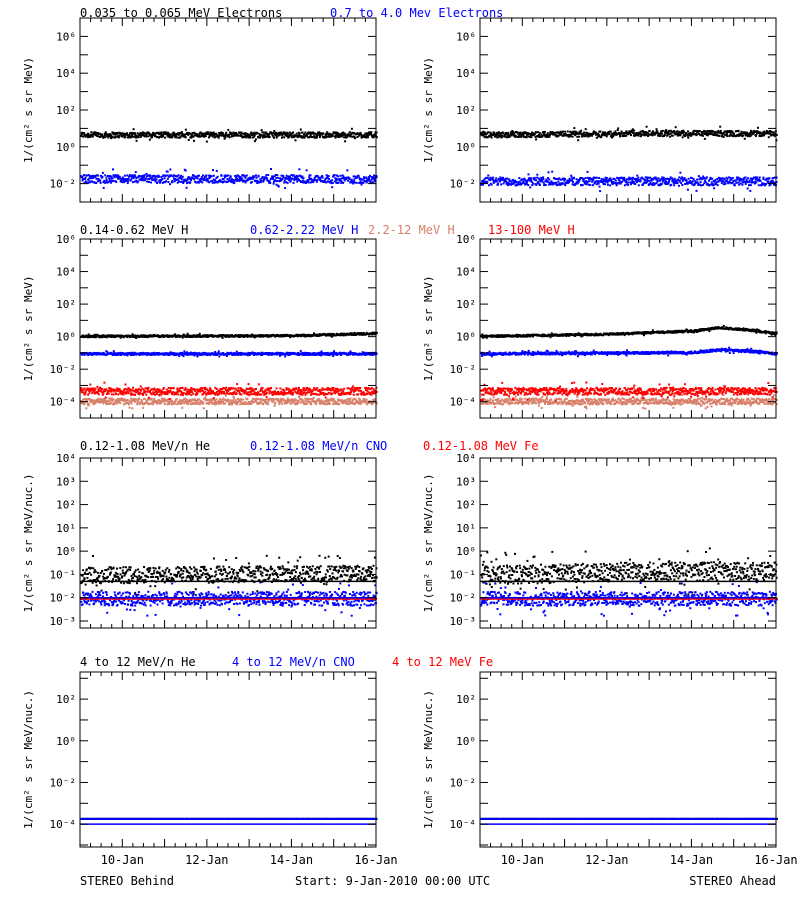 The width and height of the screenshot is (800, 900). I want to click on y-tick-label: 10⁶, so click(466, 36).